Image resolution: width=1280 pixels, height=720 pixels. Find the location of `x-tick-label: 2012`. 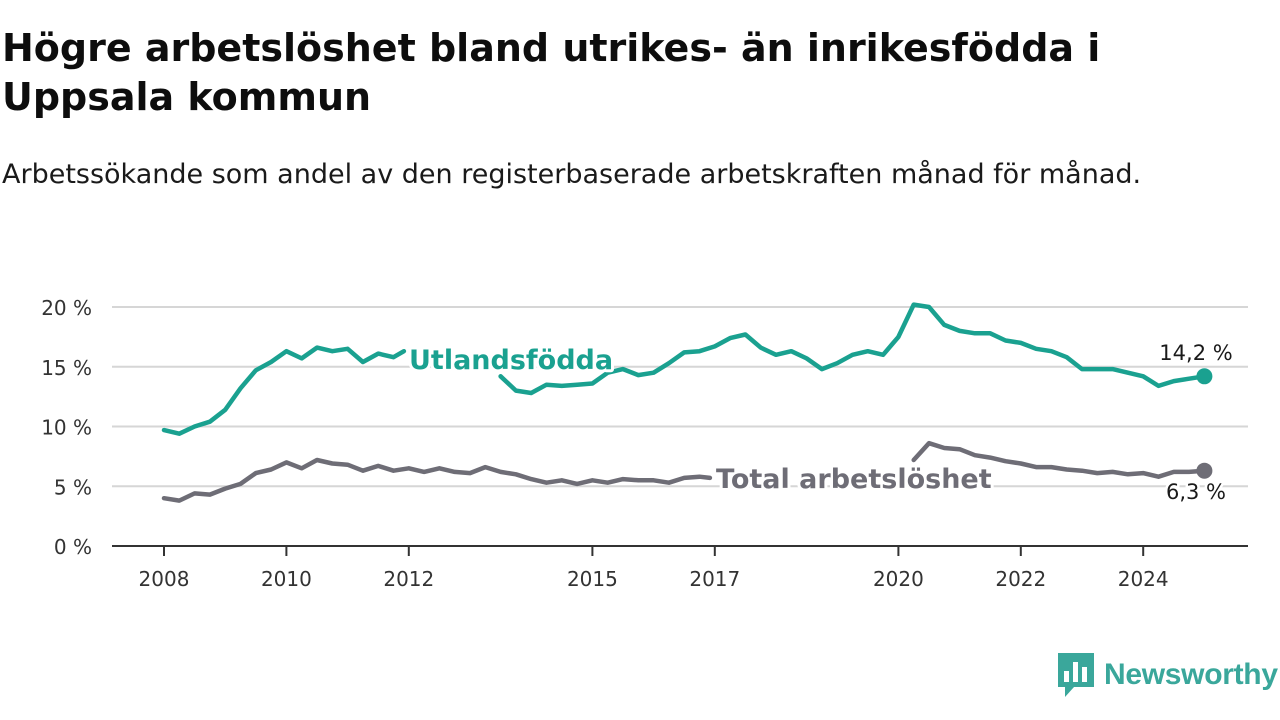

x-tick-label: 2012 is located at coordinates (408, 579).